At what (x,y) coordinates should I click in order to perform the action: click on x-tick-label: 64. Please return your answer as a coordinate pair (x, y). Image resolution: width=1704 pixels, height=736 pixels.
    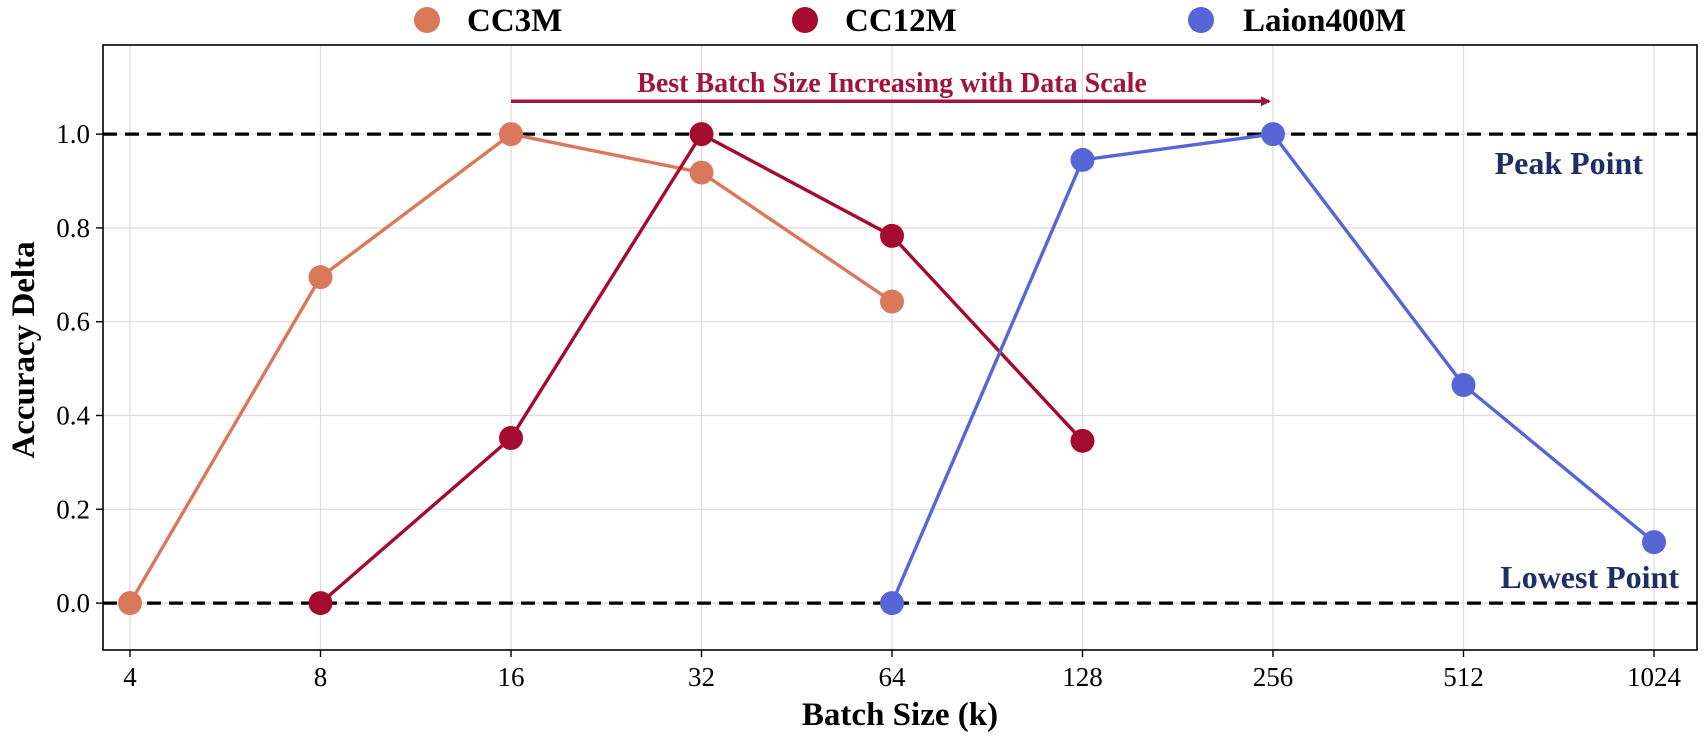
    Looking at the image, I should click on (893, 677).